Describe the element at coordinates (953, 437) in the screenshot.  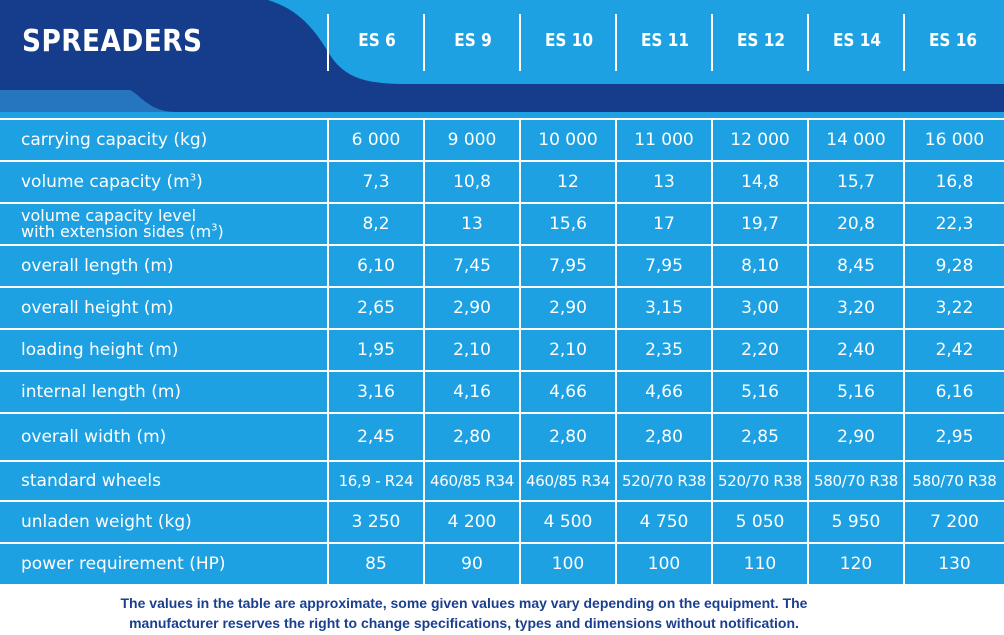
I see `table-cell: 2,95` at that location.